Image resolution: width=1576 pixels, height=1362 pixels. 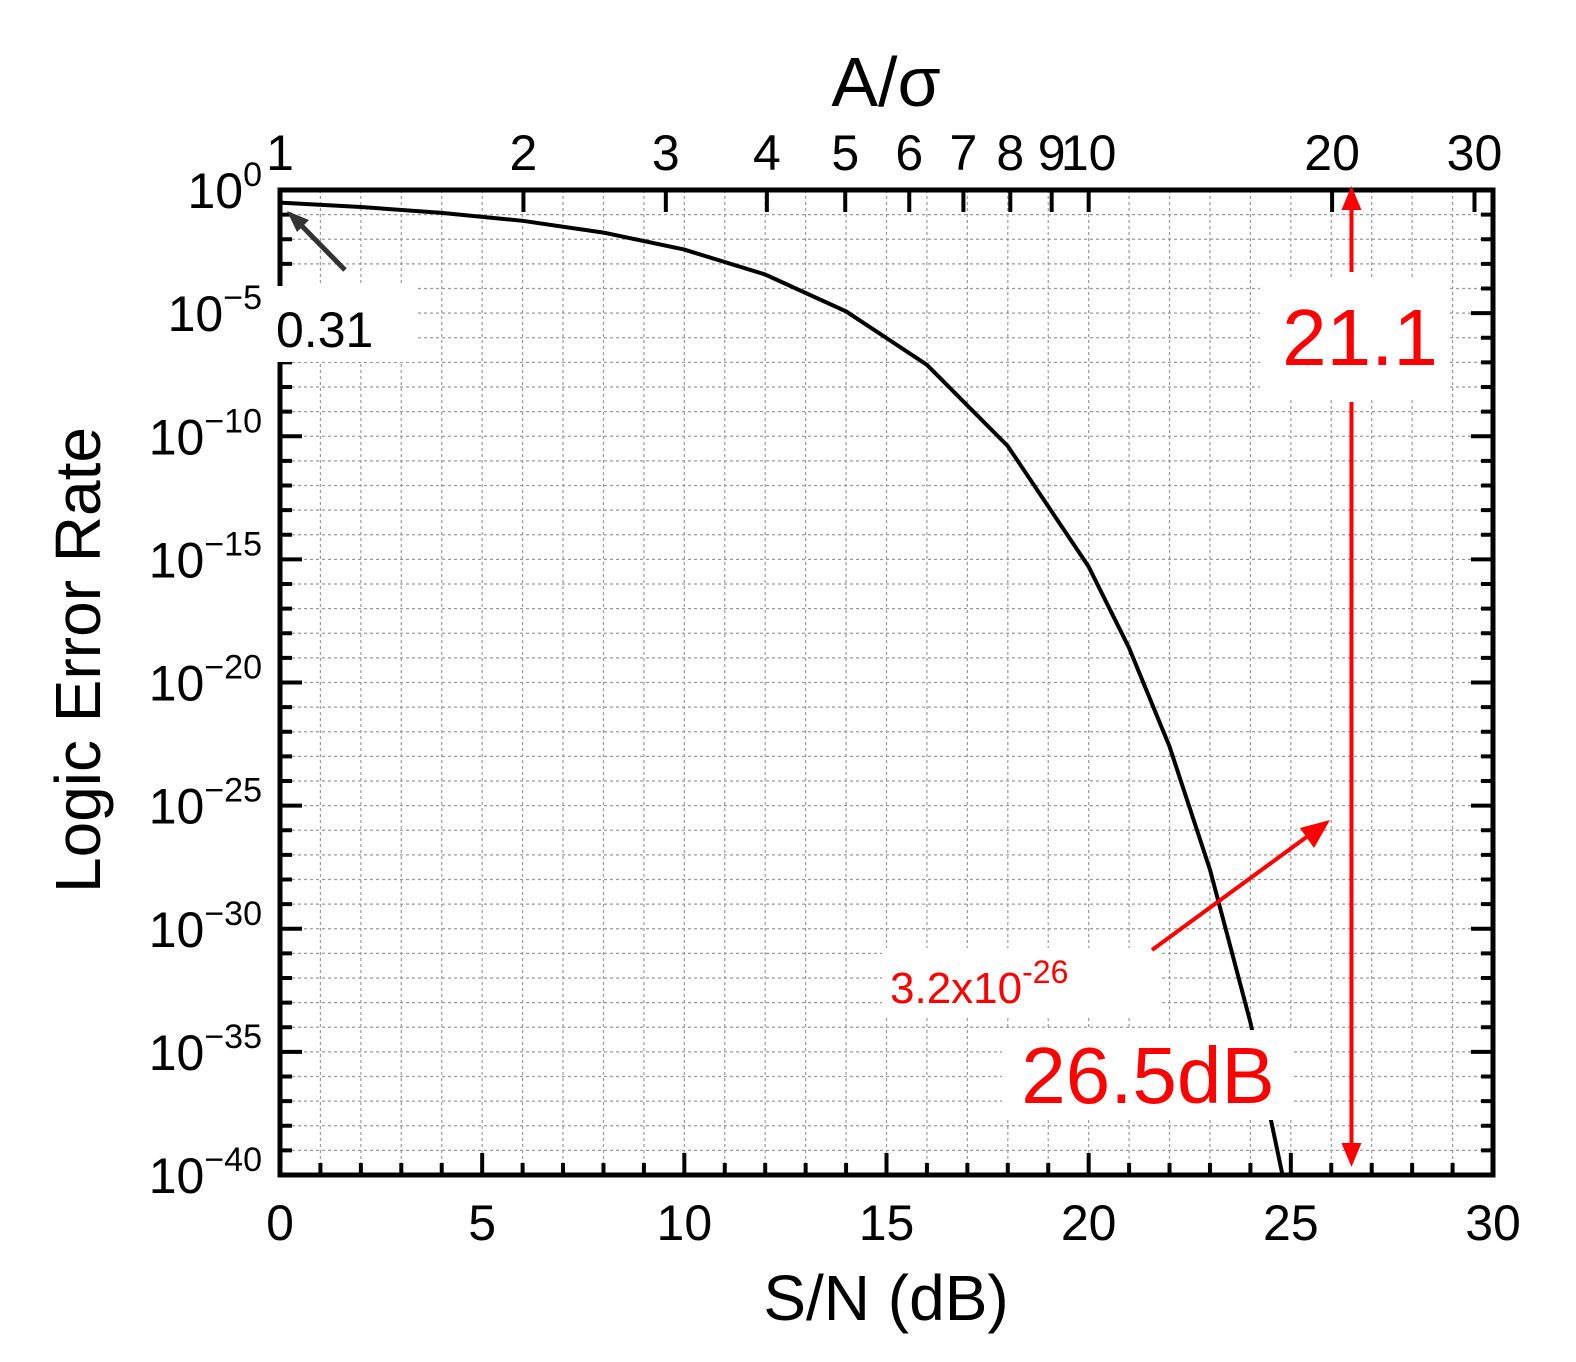 I want to click on top-tick-label: 4, so click(x=767, y=153).